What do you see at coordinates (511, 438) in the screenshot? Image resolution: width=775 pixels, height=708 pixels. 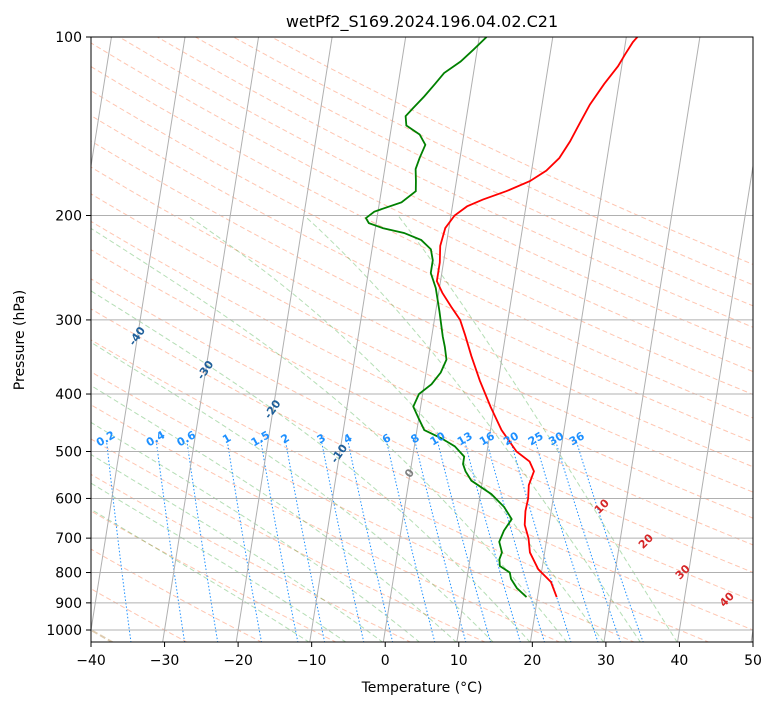 I see `mixing-ratio-label: 20` at bounding box center [511, 438].